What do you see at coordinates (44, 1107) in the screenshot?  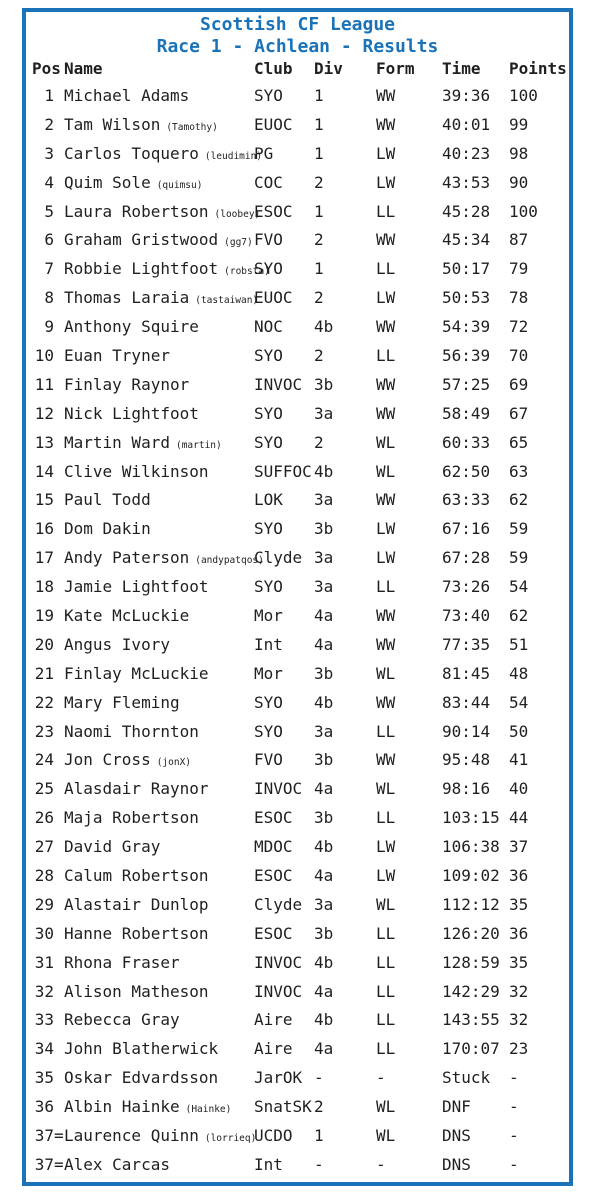 I see `cell-pos: 36` at bounding box center [44, 1107].